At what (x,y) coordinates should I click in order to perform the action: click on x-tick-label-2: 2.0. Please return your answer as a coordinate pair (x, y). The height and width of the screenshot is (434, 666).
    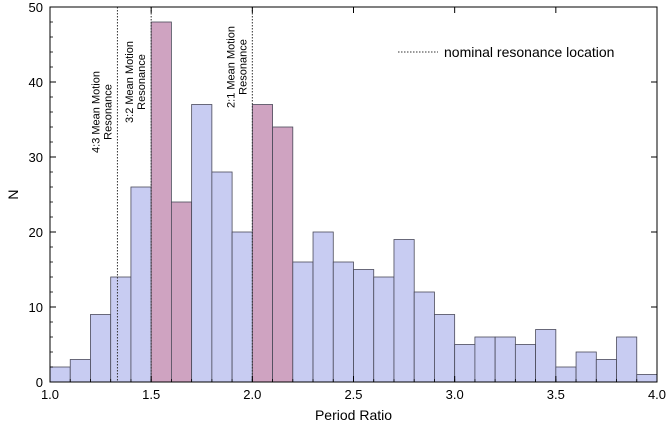
    Looking at the image, I should click on (252, 394).